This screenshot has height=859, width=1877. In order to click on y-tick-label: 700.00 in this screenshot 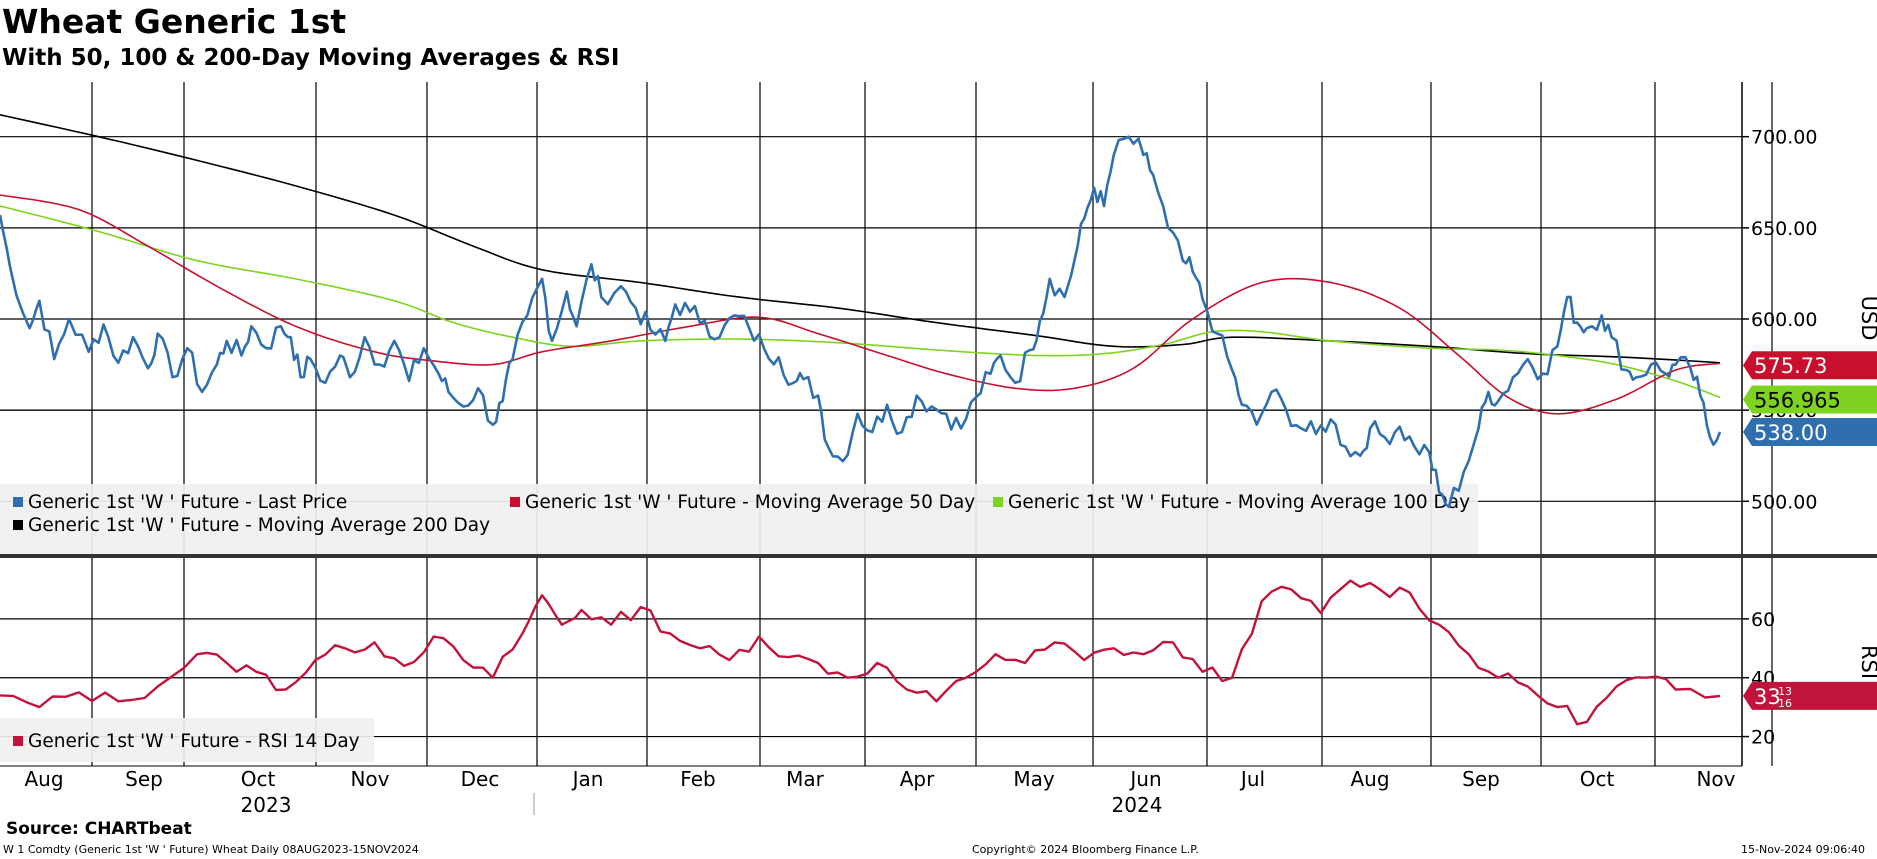, I will do `click(1784, 138)`.